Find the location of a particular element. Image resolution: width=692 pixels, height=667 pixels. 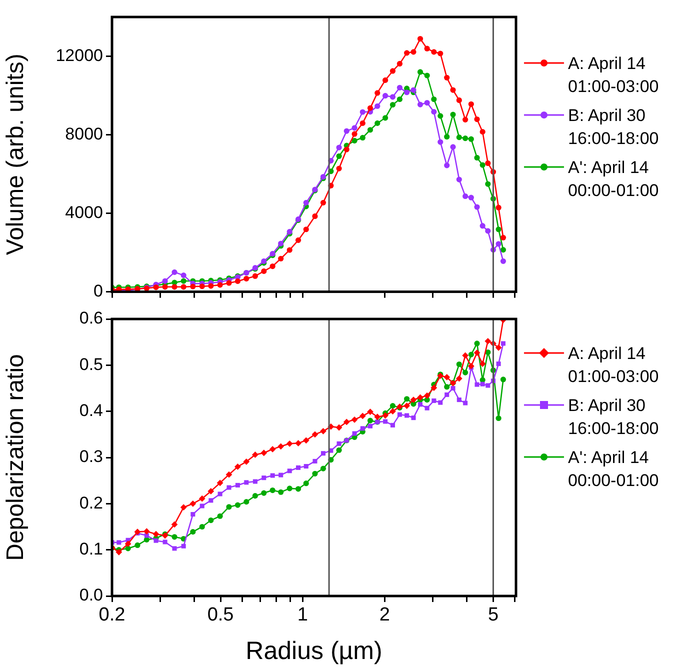

y-tick-label: 0.0 is located at coordinates (91, 595).